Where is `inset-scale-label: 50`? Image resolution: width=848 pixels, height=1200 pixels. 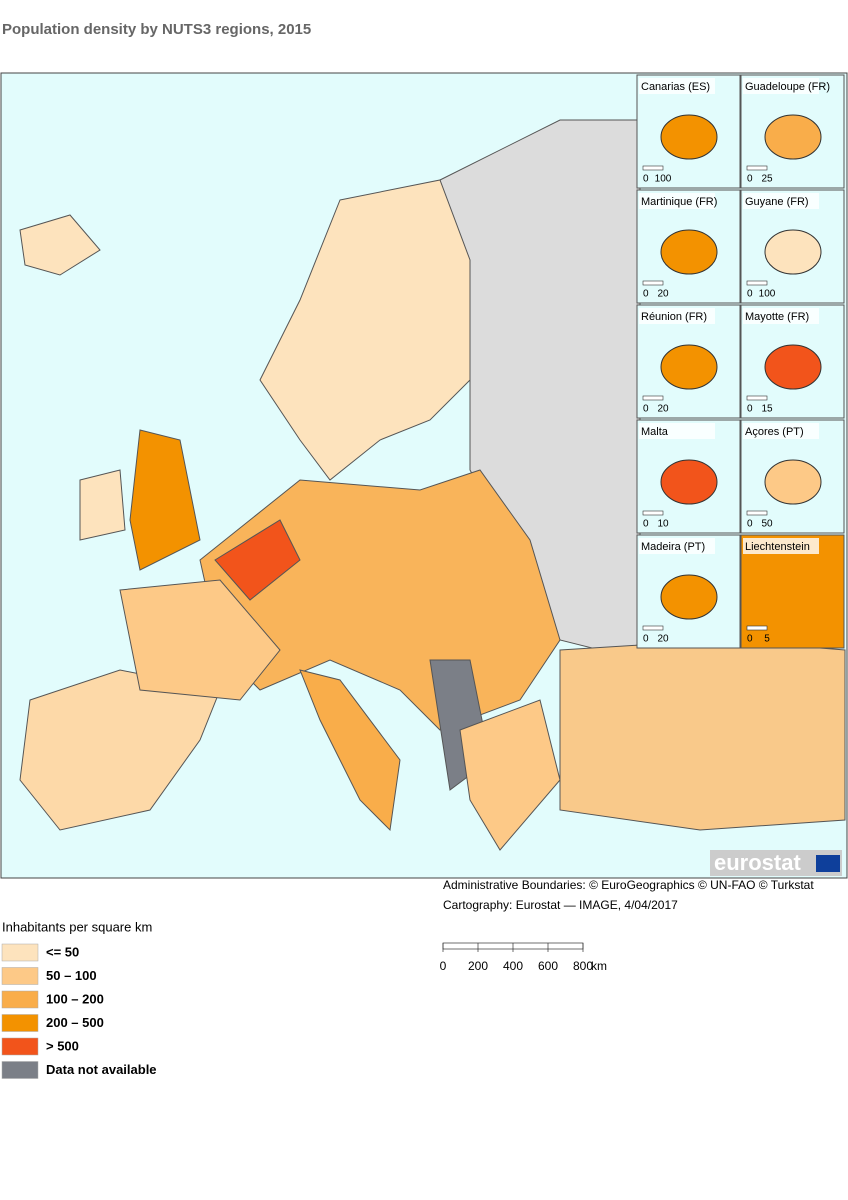 inset-scale-label: 50 is located at coordinates (767, 524).